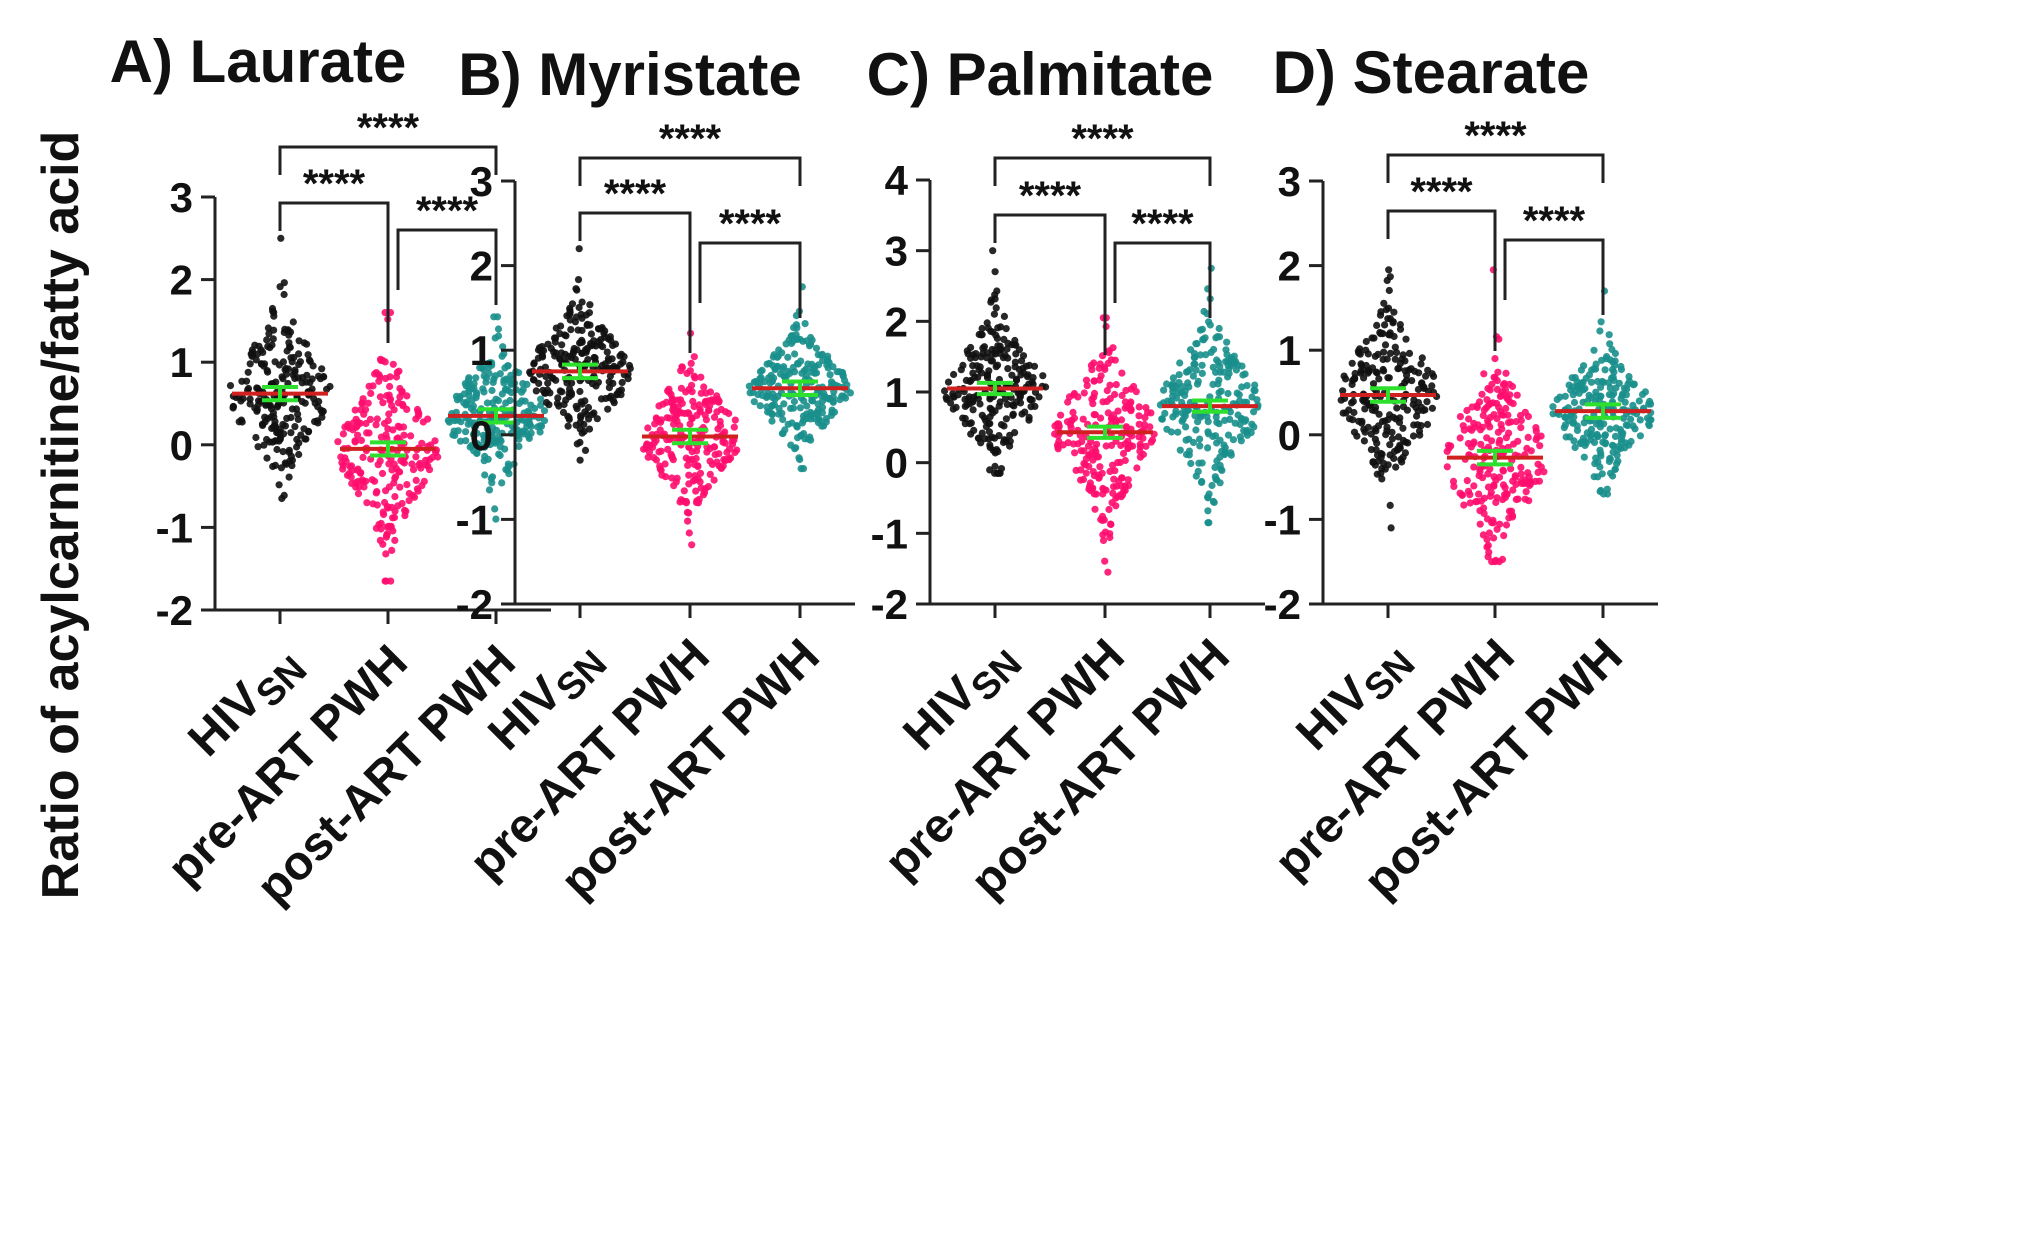  Describe the element at coordinates (1102, 139) in the screenshot. I see `significance-label: ****` at that location.